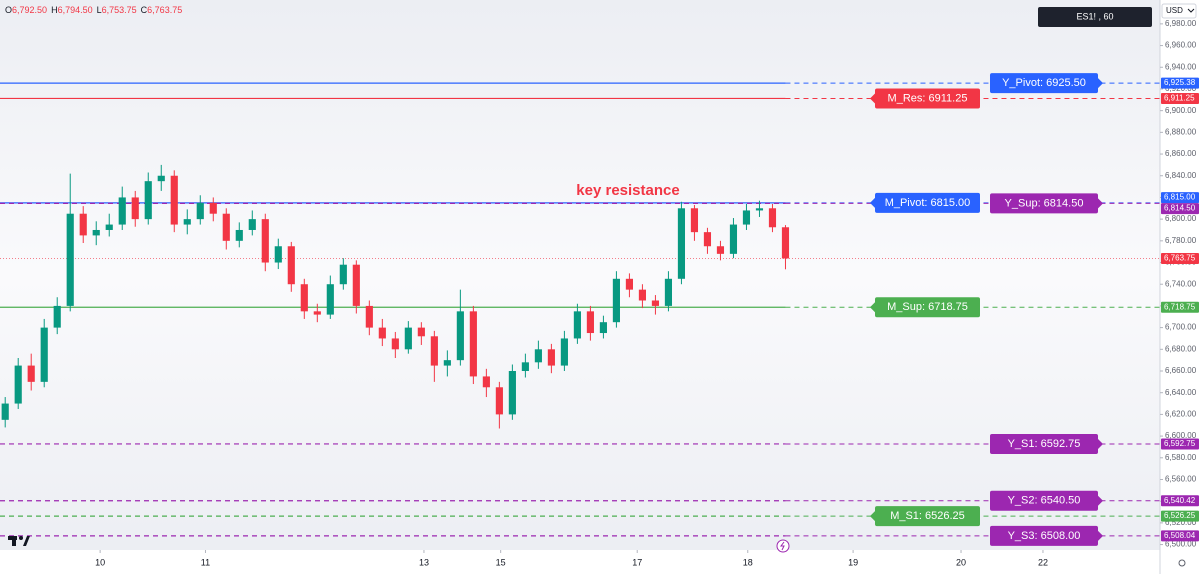 The height and width of the screenshot is (574, 1200). I want to click on level-label: Y_Pivot: 6925.50, so click(1044, 83).